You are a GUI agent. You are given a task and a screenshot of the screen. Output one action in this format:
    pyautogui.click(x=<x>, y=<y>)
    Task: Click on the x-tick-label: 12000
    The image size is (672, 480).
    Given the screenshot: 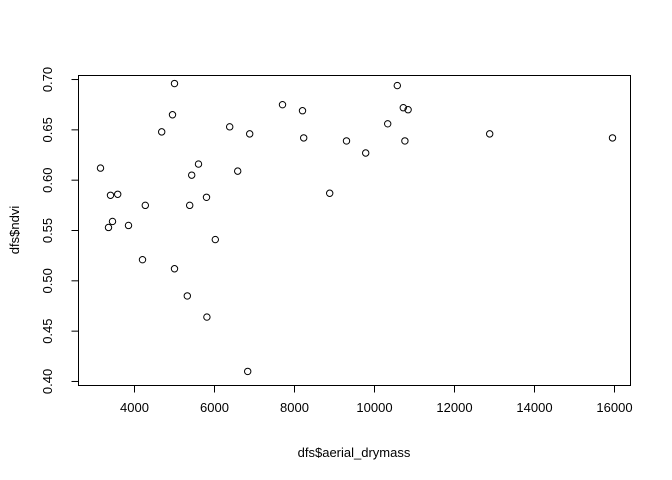 What is the action you would take?
    pyautogui.click(x=454, y=407)
    